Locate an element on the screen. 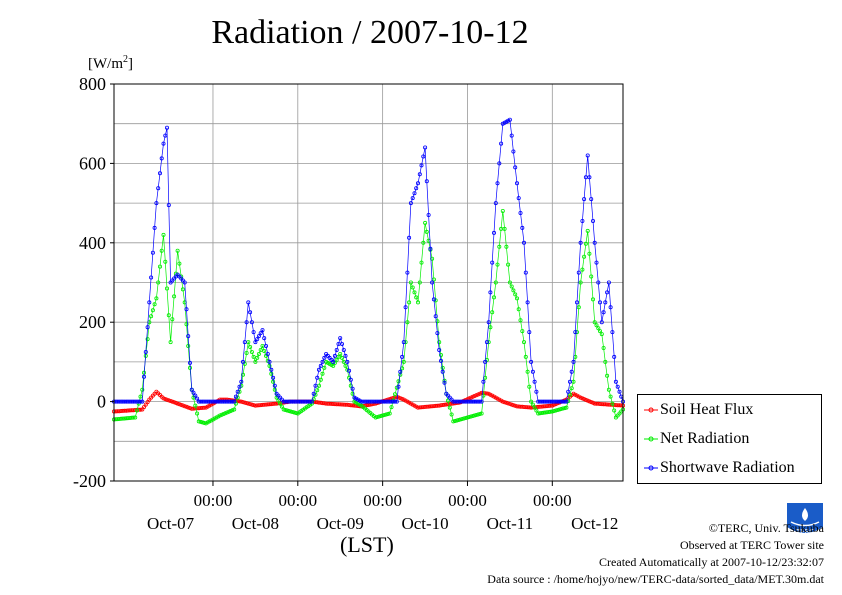  x-time-tick-label: 00:00 is located at coordinates (552, 500).